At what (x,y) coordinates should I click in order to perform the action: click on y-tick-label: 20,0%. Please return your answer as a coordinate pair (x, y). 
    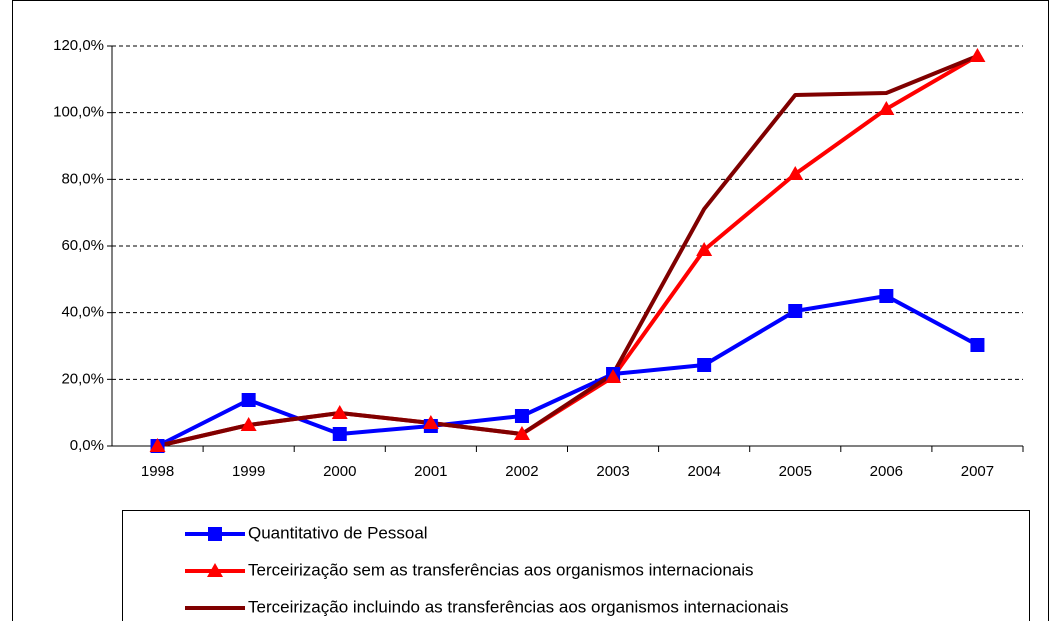
    Looking at the image, I should click on (82, 378).